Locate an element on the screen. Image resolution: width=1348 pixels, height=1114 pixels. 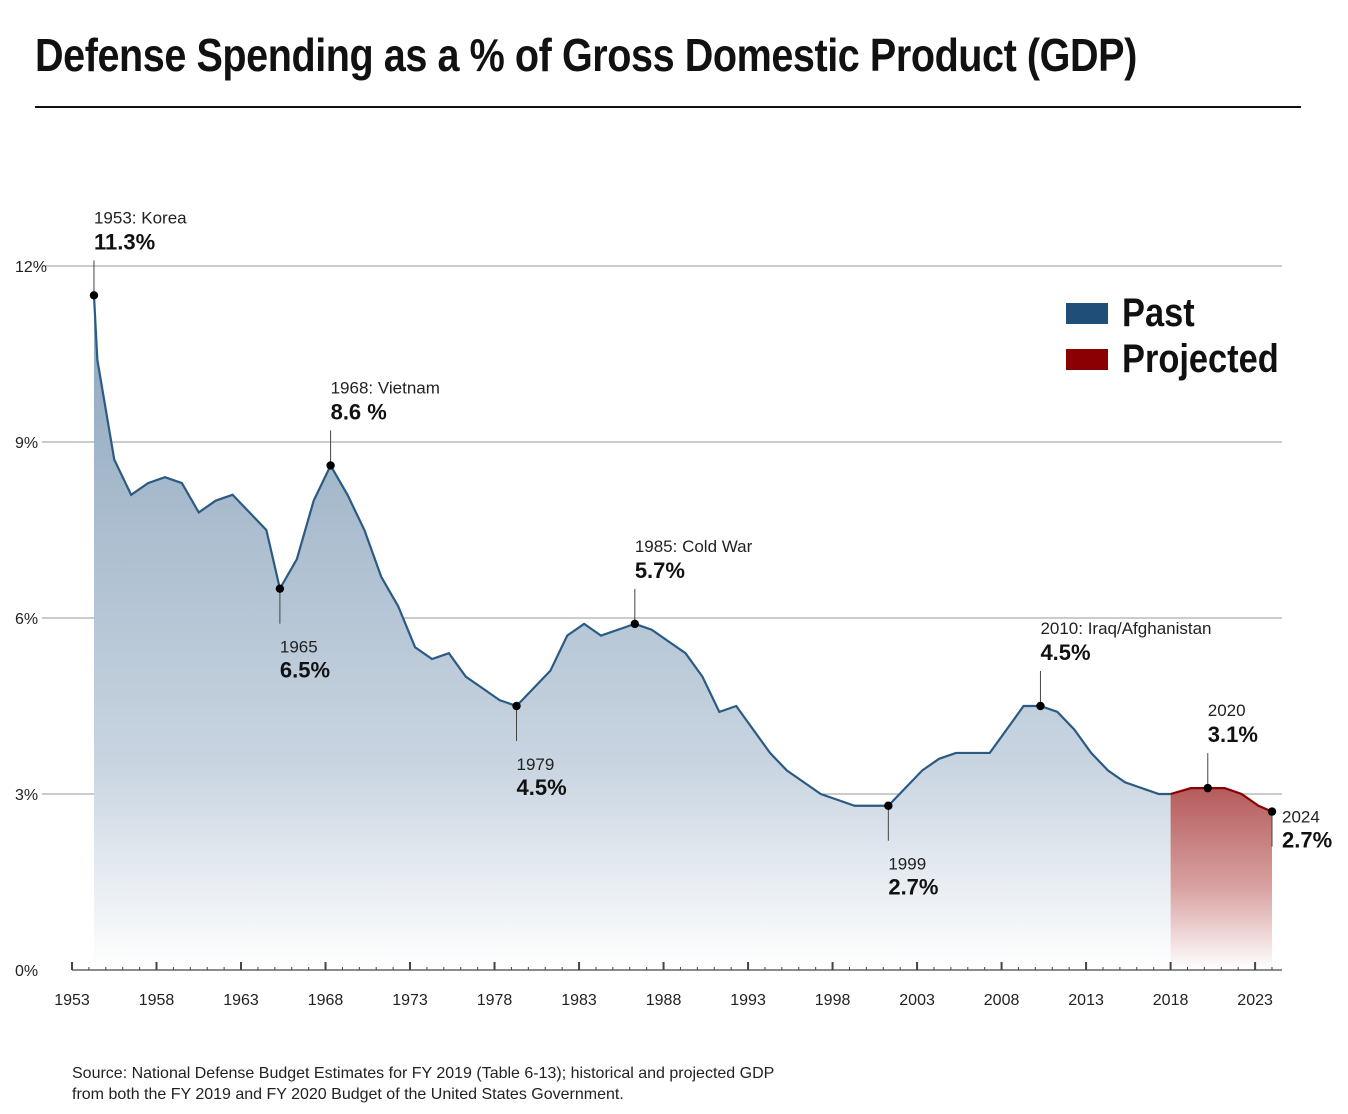
annotation-value: 11.3% is located at coordinates (124, 241).